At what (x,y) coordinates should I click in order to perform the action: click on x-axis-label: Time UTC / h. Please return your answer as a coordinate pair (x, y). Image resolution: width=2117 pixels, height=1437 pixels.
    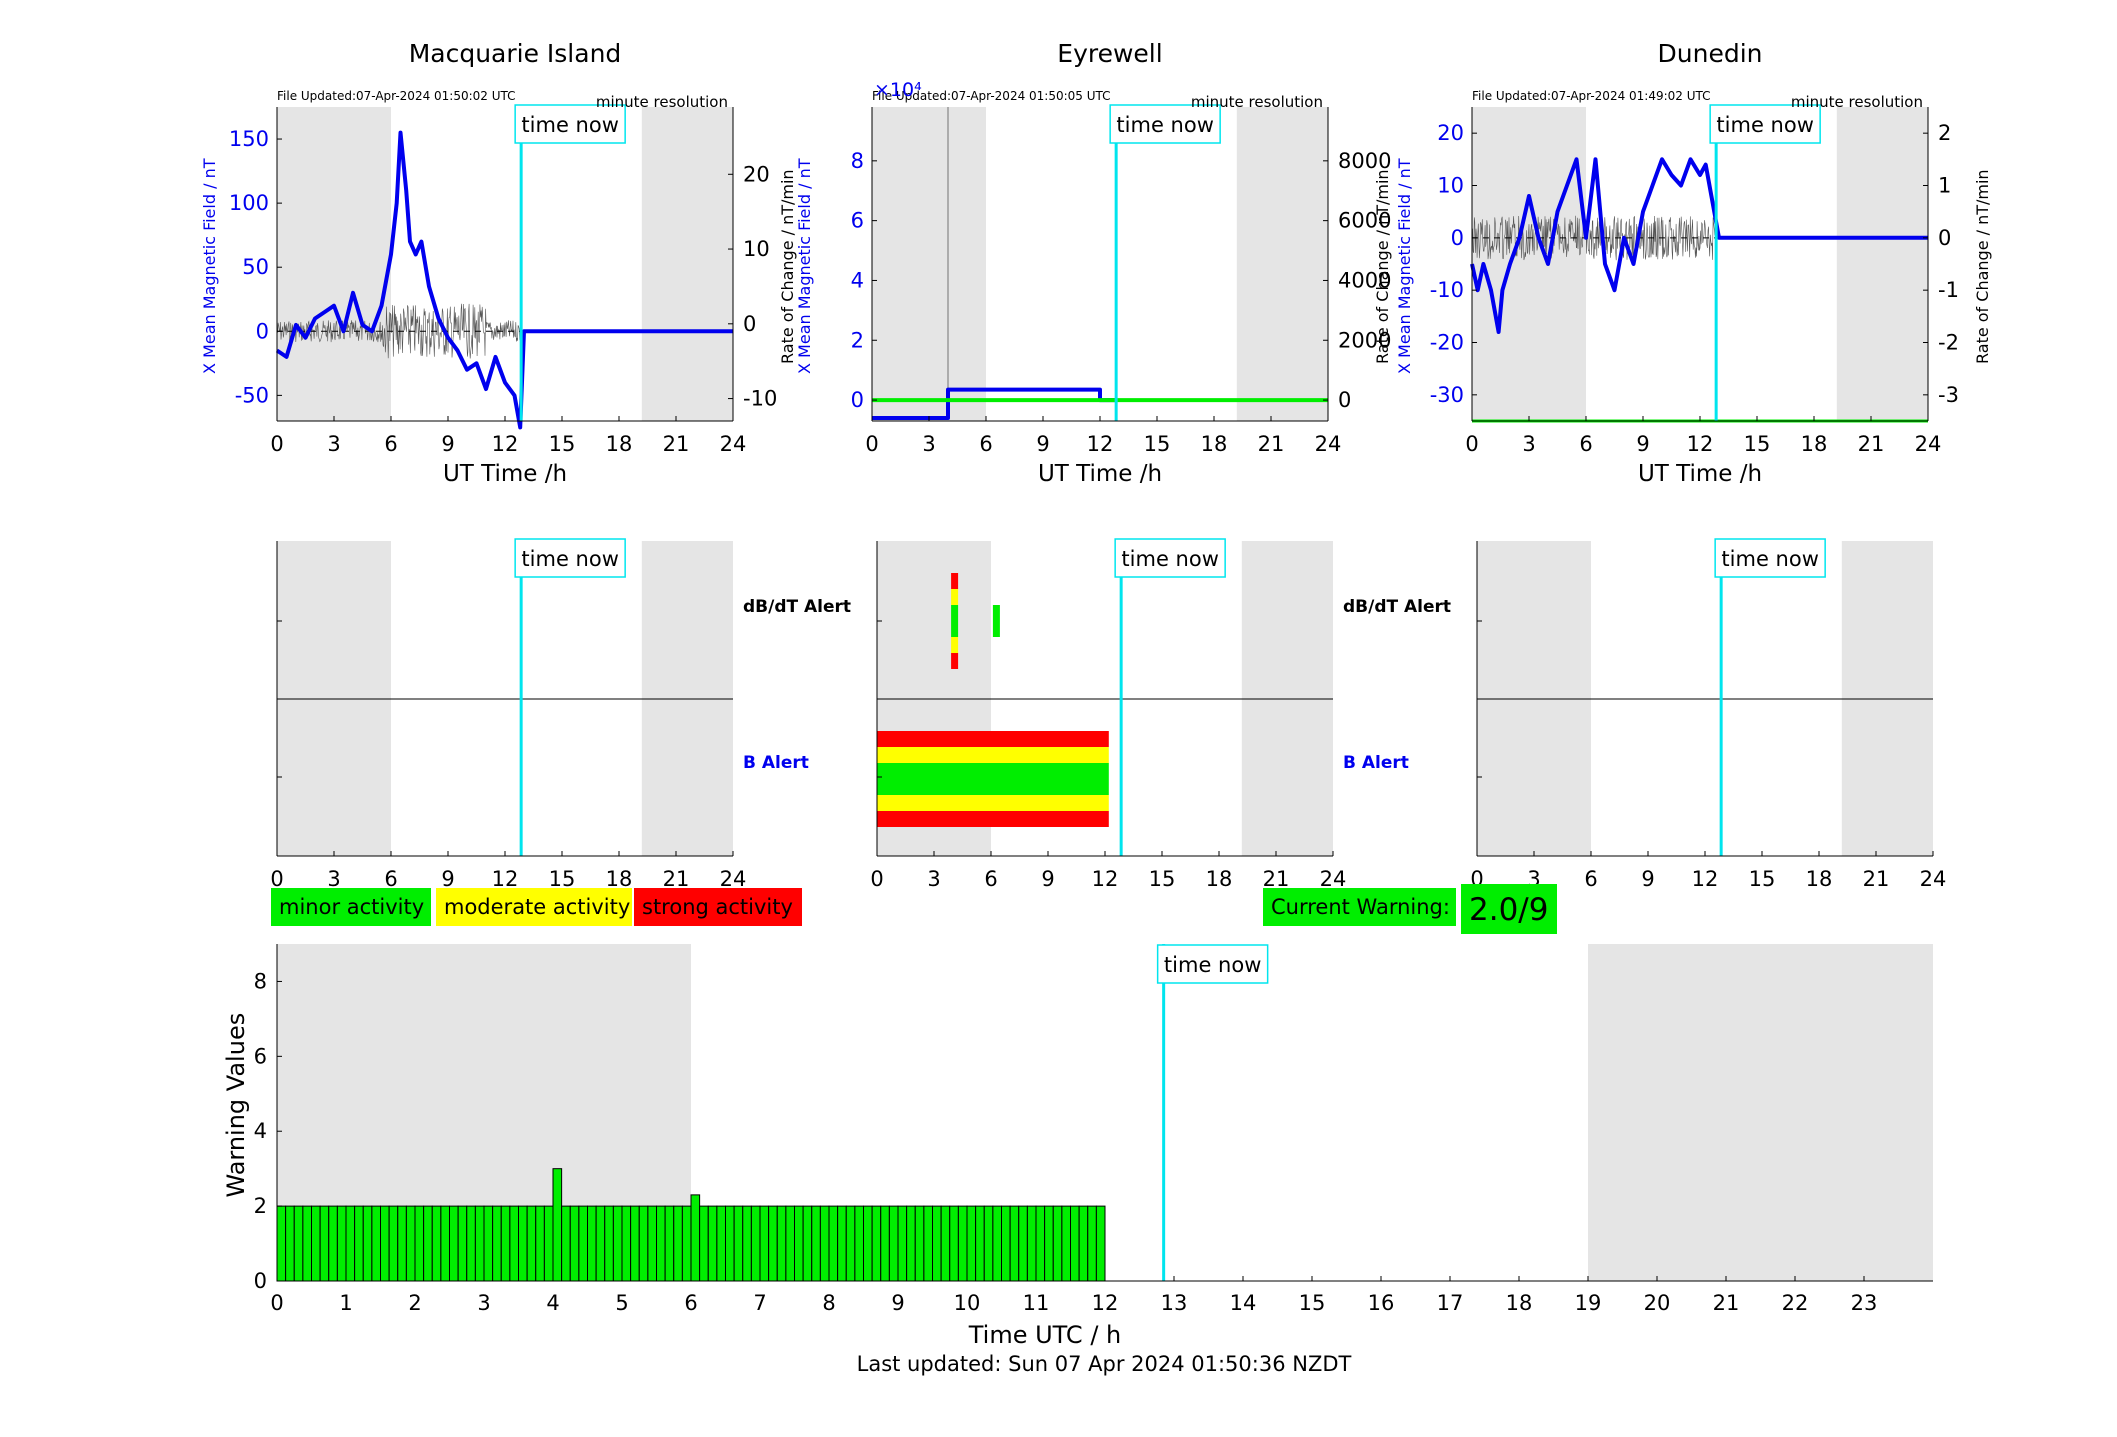
    Looking at the image, I should click on (1045, 1335).